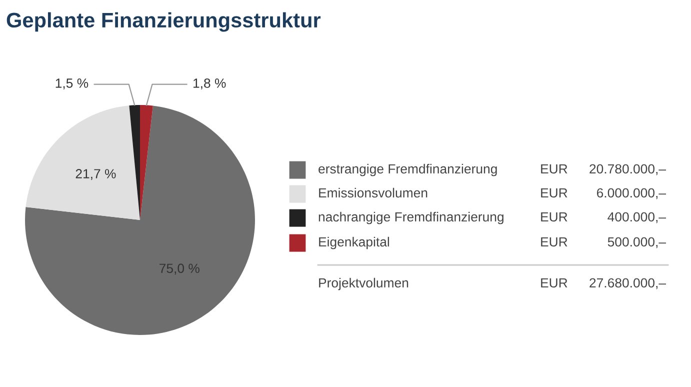 The image size is (691, 387). What do you see at coordinates (492, 284) in the screenshot?
I see `text: Projektvolumen EUR 27.680.000,–` at bounding box center [492, 284].